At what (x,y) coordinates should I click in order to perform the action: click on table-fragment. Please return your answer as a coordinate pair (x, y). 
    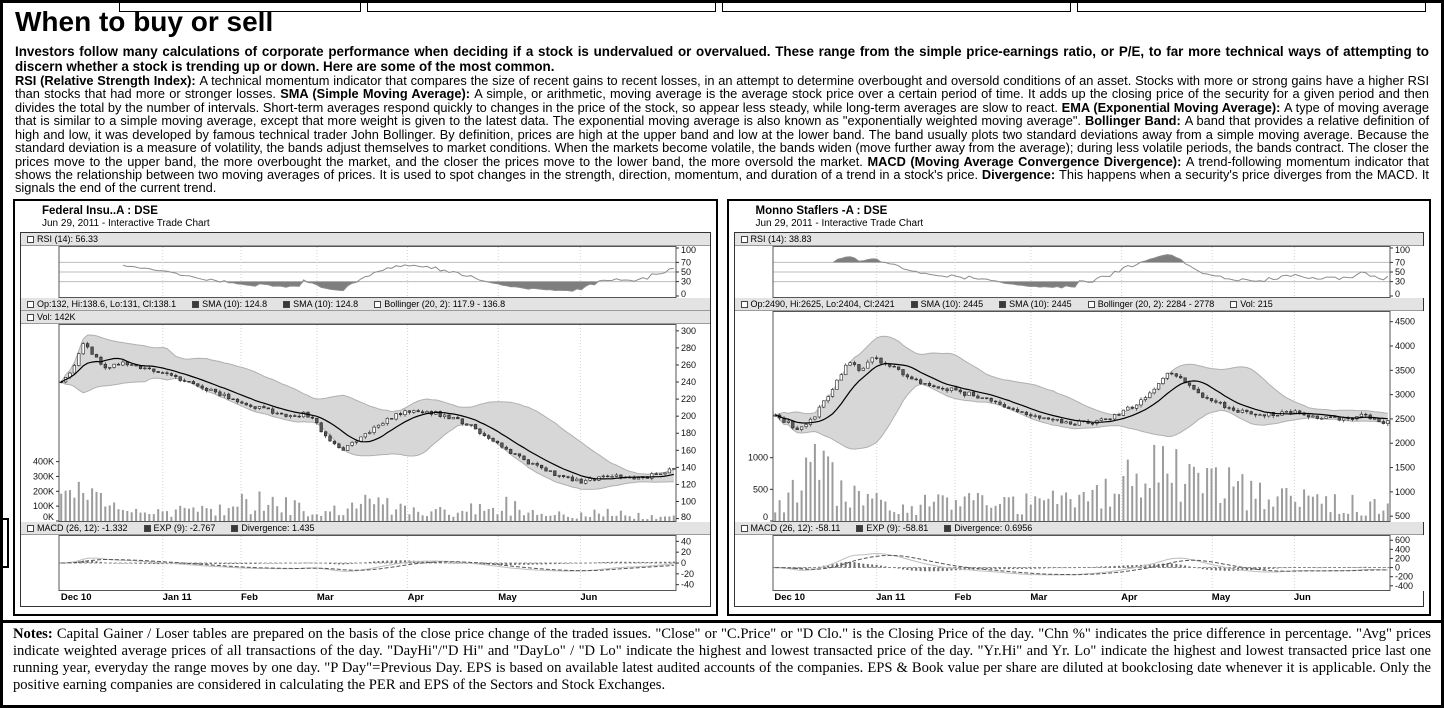
    Looking at the image, I should click on (1251, 7).